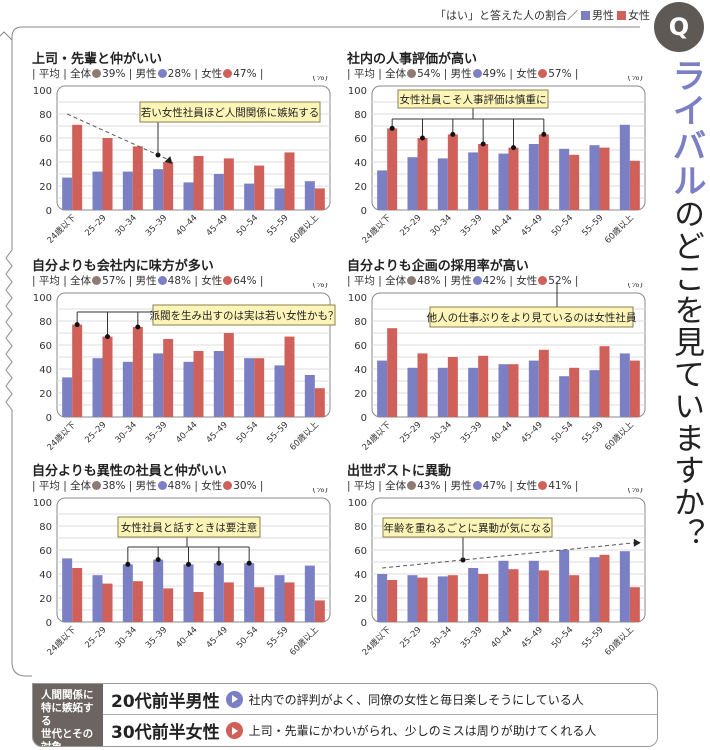 This screenshot has width=710, height=750. What do you see at coordinates (619, 229) in the screenshot?
I see `x-tick-label: 60歳以上` at bounding box center [619, 229].